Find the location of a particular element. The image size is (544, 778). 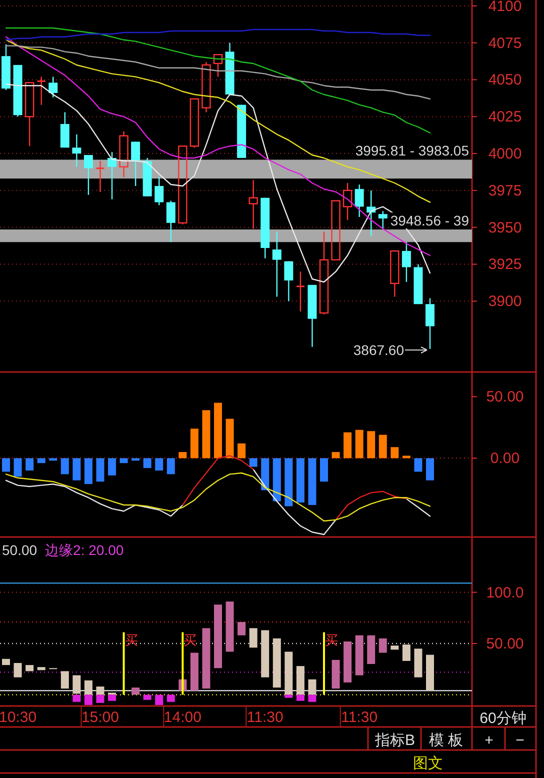

y-tick-label: 3975 is located at coordinates (505, 191).